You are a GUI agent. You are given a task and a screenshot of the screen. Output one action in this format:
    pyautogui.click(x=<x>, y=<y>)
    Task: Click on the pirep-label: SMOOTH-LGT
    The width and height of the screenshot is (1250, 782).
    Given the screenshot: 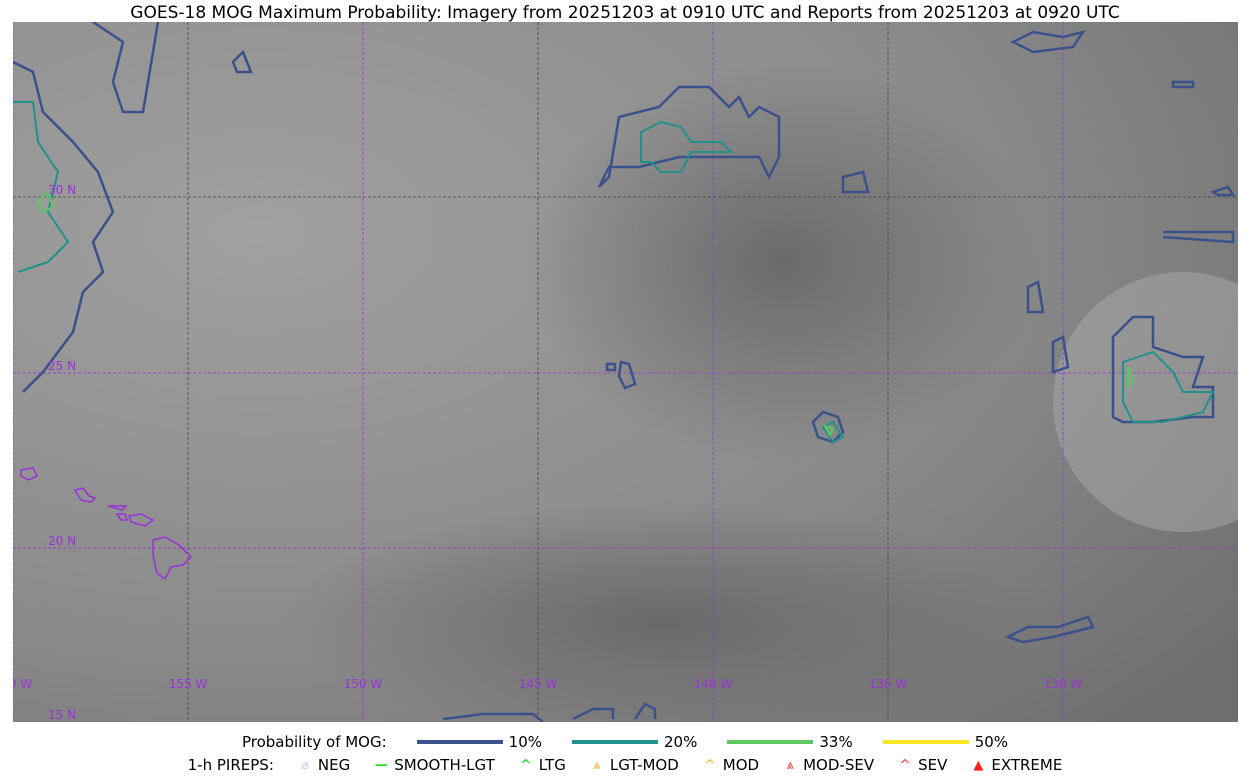 What is the action you would take?
    pyautogui.click(x=444, y=765)
    